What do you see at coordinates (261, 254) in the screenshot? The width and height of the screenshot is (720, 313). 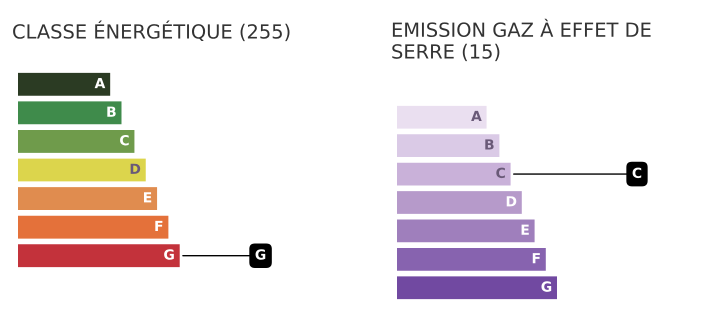 I see `annotation: G` at bounding box center [261, 254].